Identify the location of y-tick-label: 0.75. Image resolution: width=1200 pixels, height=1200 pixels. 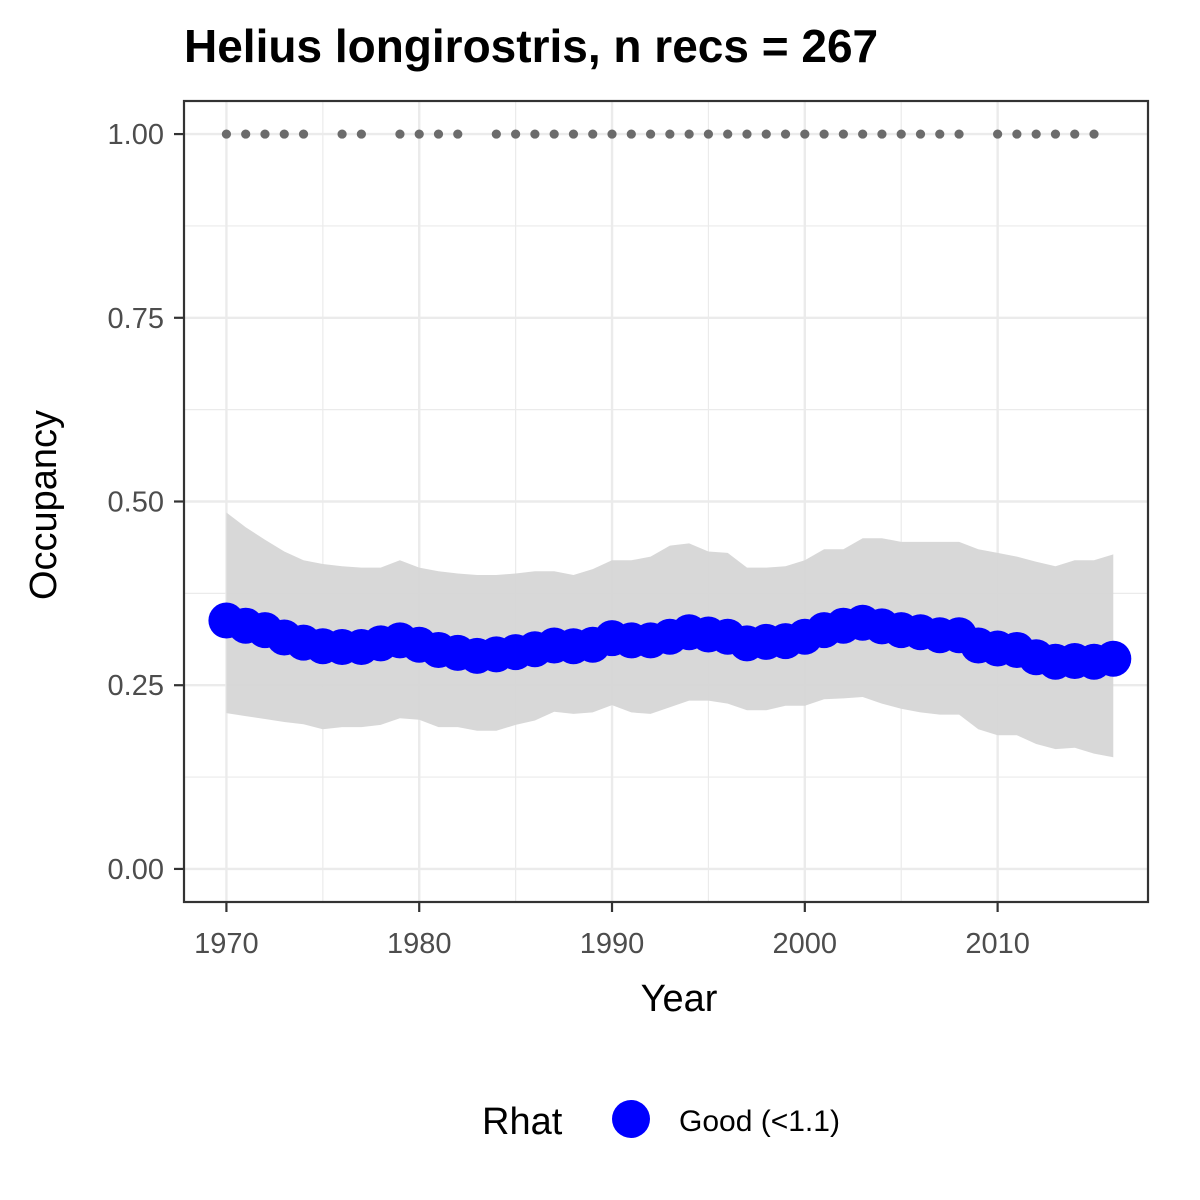
(136, 319).